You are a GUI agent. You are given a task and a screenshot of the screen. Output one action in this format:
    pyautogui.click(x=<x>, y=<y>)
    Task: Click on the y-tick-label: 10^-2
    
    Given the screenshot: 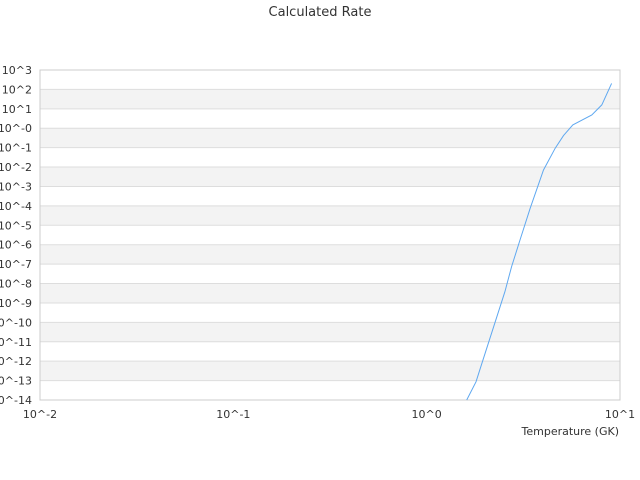 What is the action you would take?
    pyautogui.click(x=16, y=167)
    